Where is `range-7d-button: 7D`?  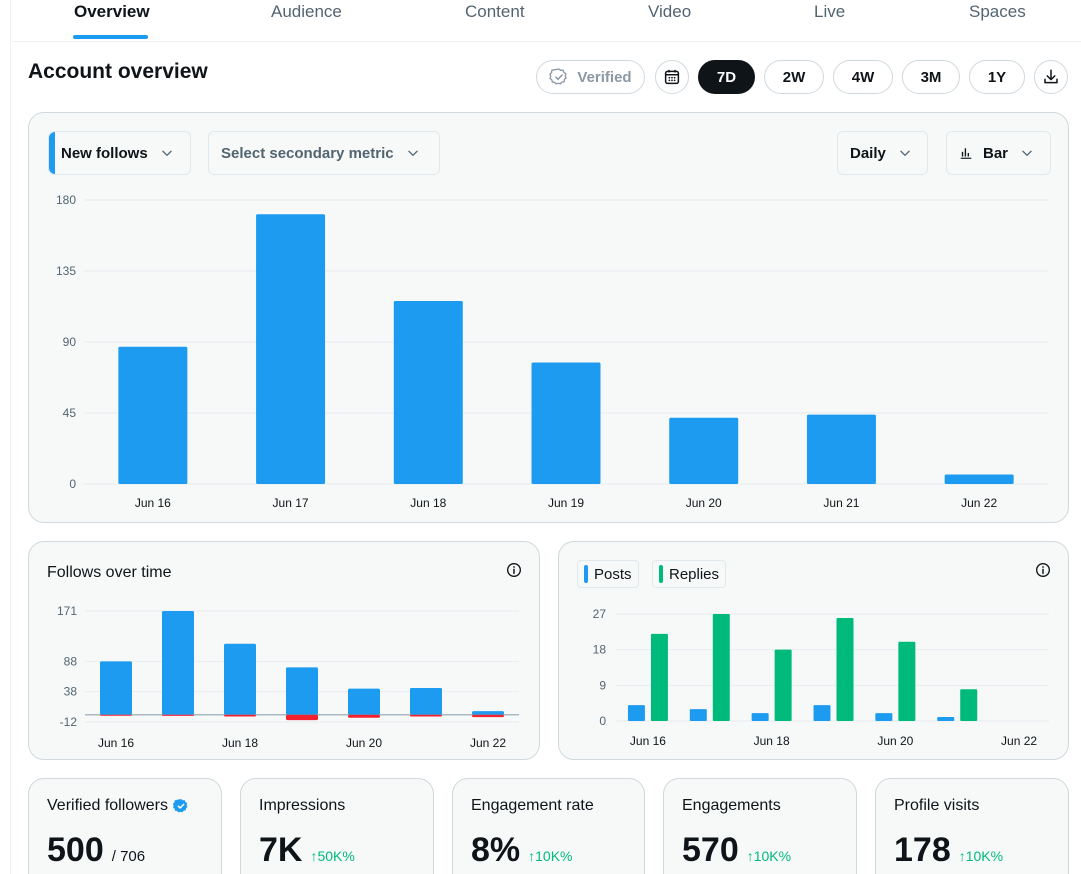 range-7d-button: 7D is located at coordinates (726, 77).